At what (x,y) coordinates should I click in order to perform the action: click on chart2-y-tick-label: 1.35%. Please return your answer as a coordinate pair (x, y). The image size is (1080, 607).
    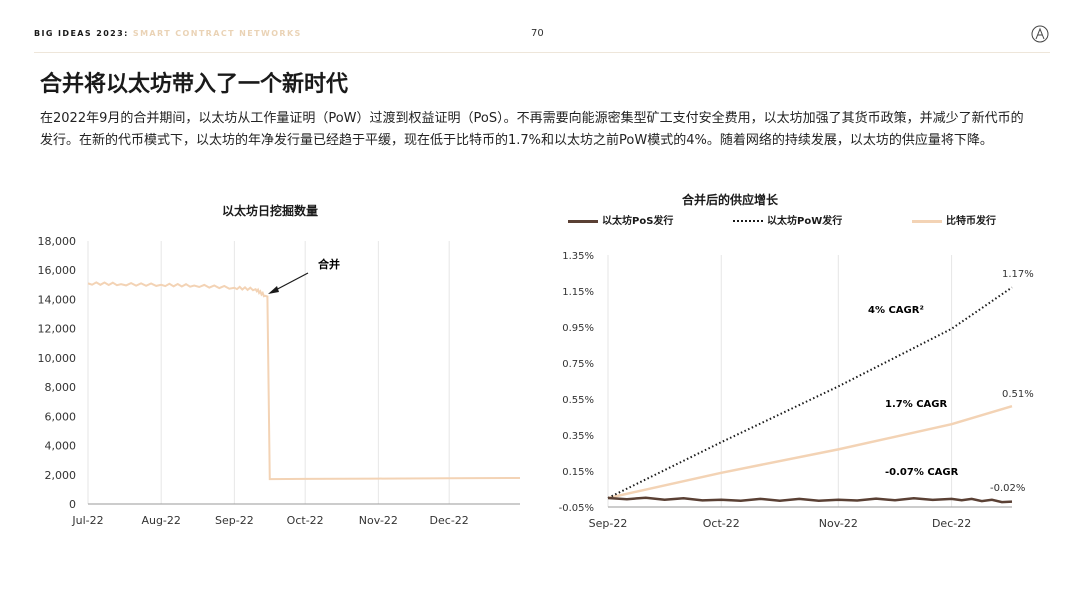
    Looking at the image, I should click on (578, 256).